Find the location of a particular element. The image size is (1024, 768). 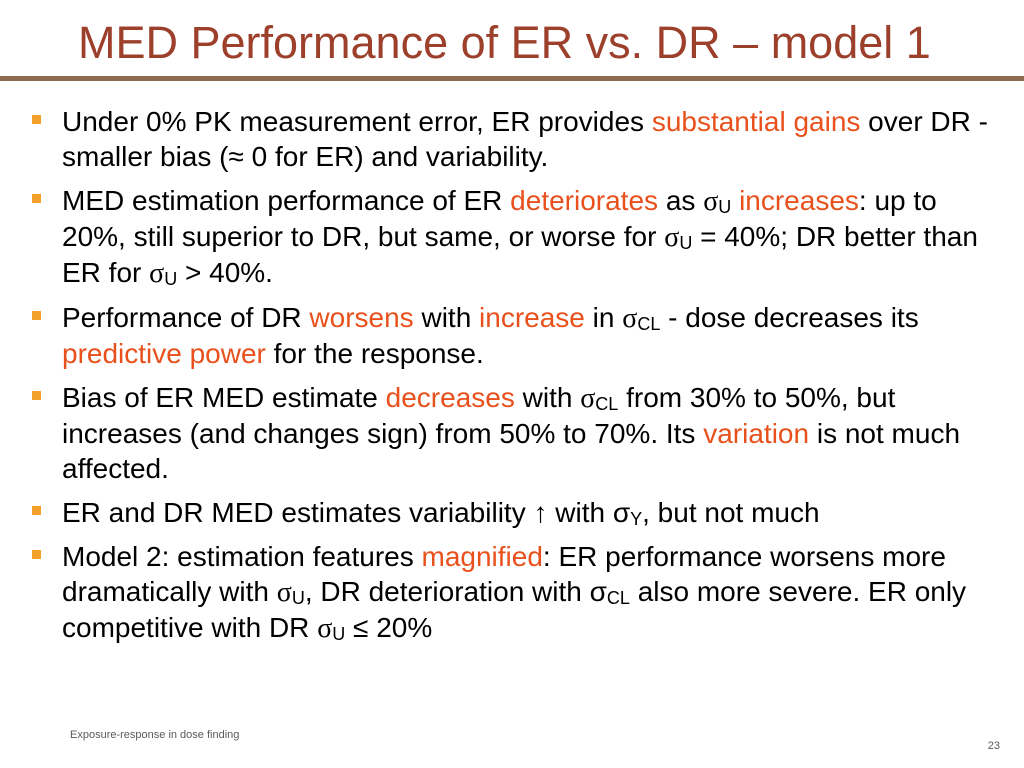

bullet-text-run: in is located at coordinates (603, 317).